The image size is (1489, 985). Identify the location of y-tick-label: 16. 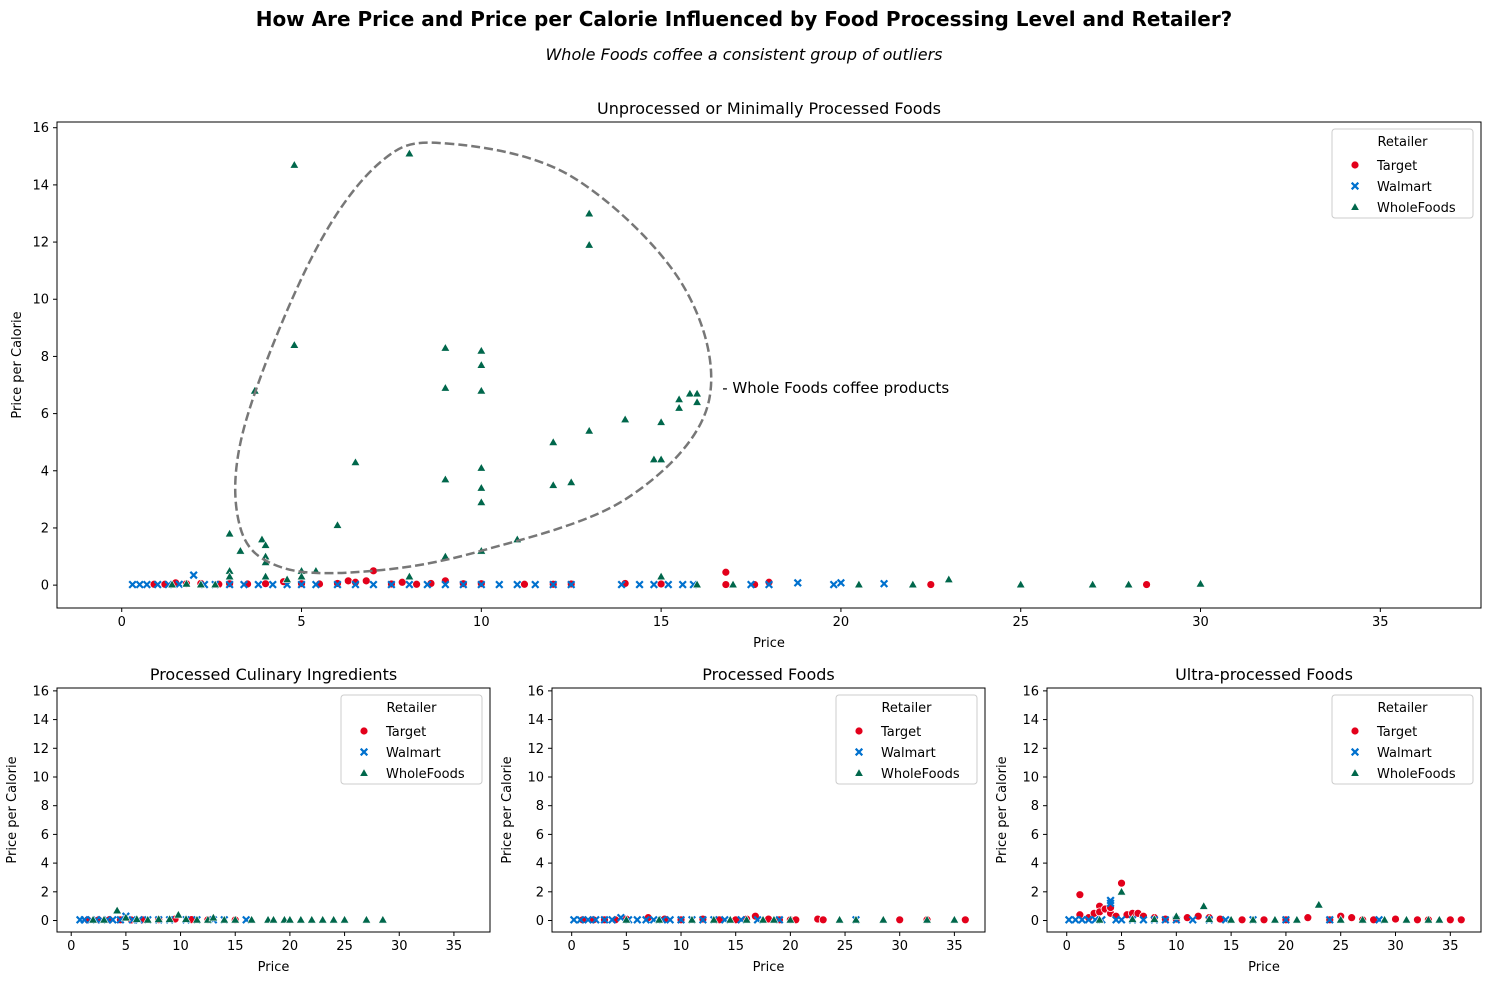
(40, 128).